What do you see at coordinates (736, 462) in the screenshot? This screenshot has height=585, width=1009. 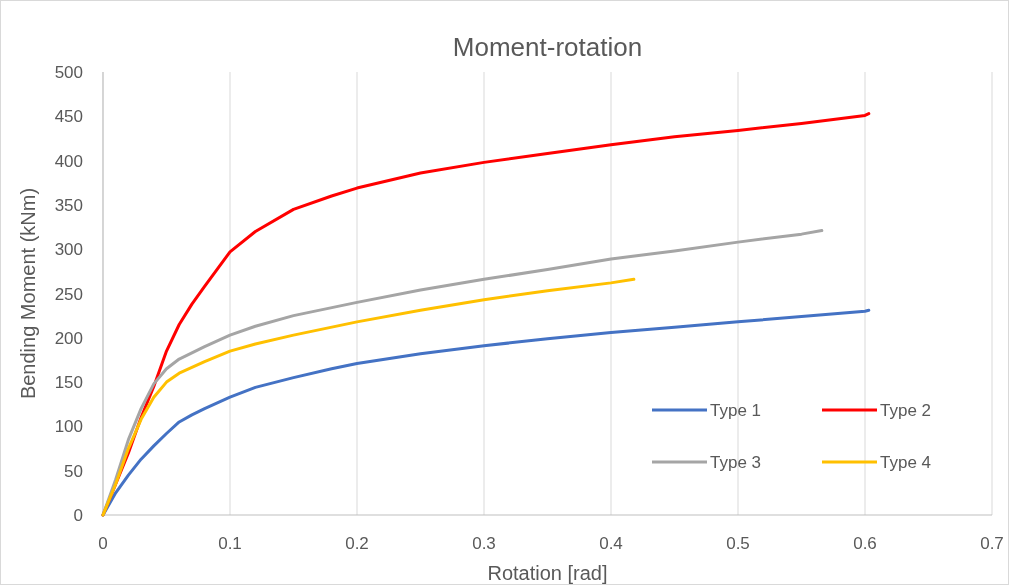 I see `legend-label: Type 3` at bounding box center [736, 462].